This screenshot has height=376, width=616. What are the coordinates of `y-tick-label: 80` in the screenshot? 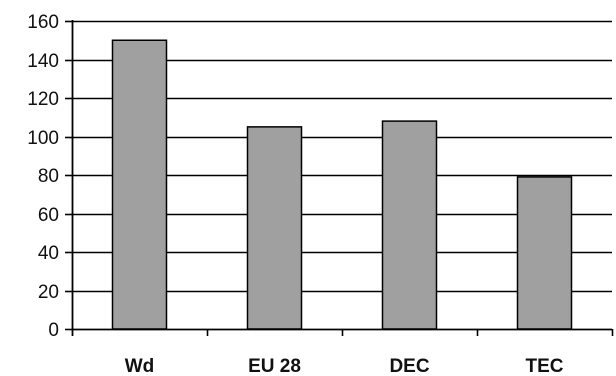 It's located at (48, 176).